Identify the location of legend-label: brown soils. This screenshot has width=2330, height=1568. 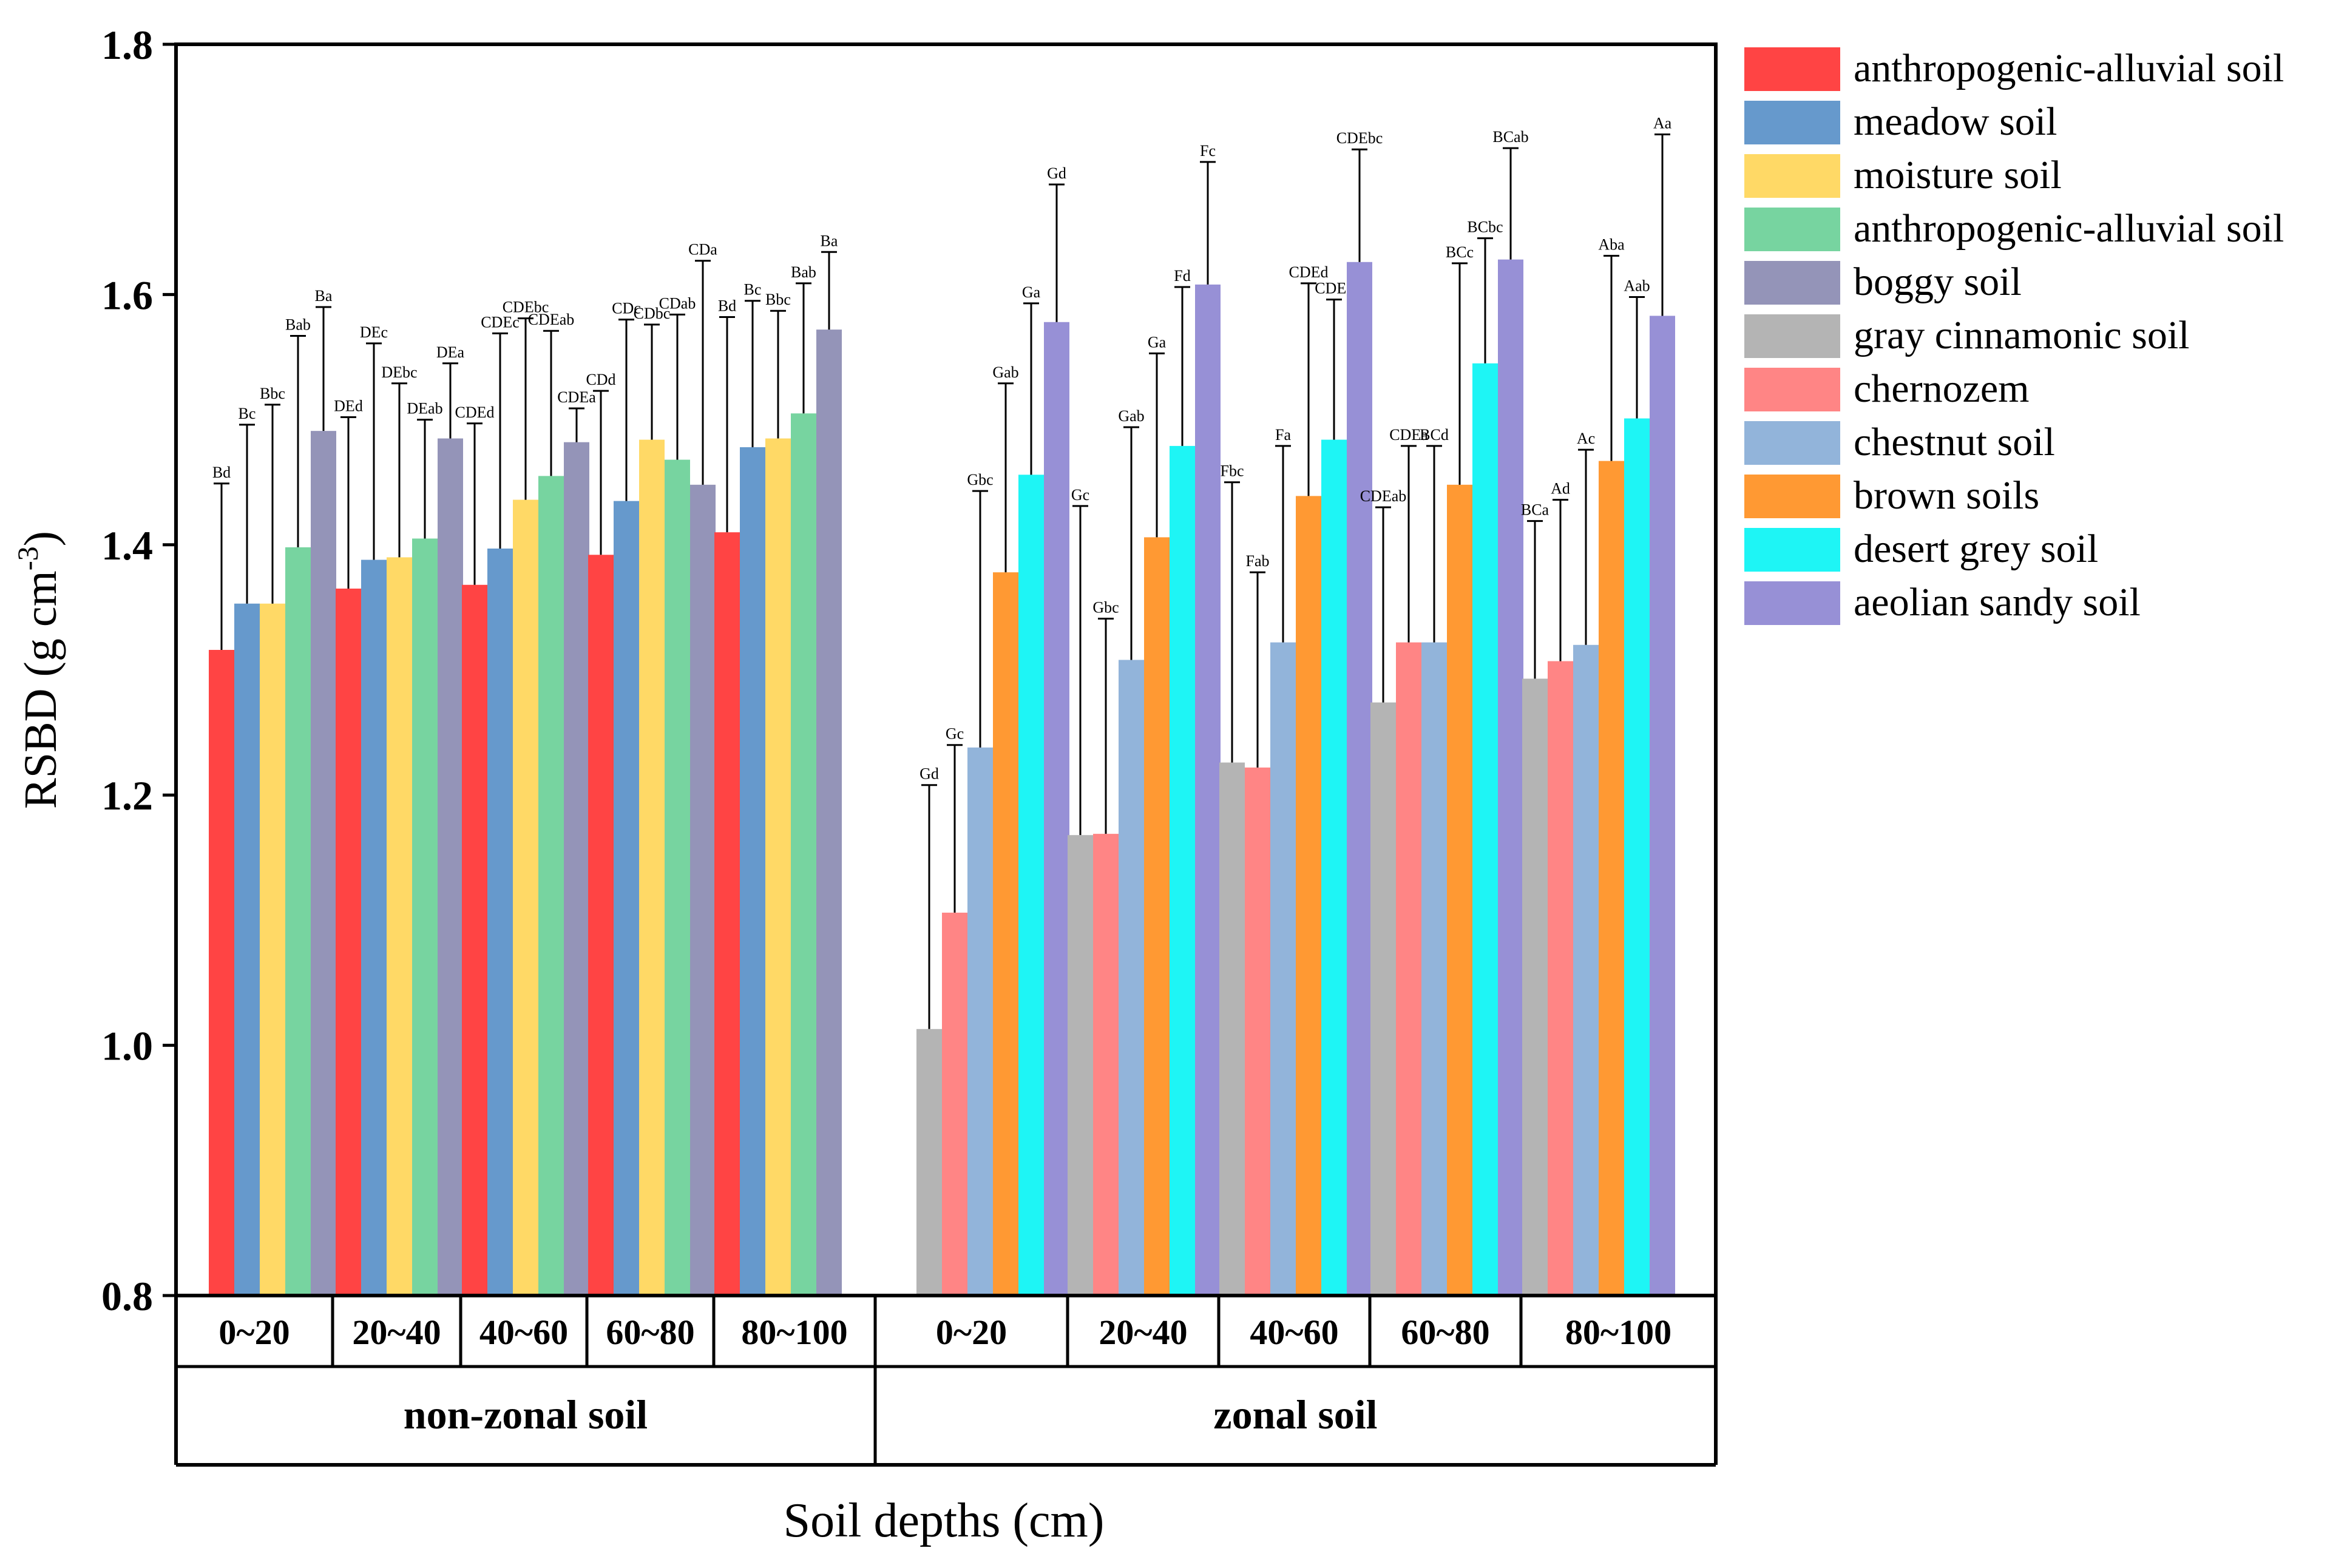
(1947, 495).